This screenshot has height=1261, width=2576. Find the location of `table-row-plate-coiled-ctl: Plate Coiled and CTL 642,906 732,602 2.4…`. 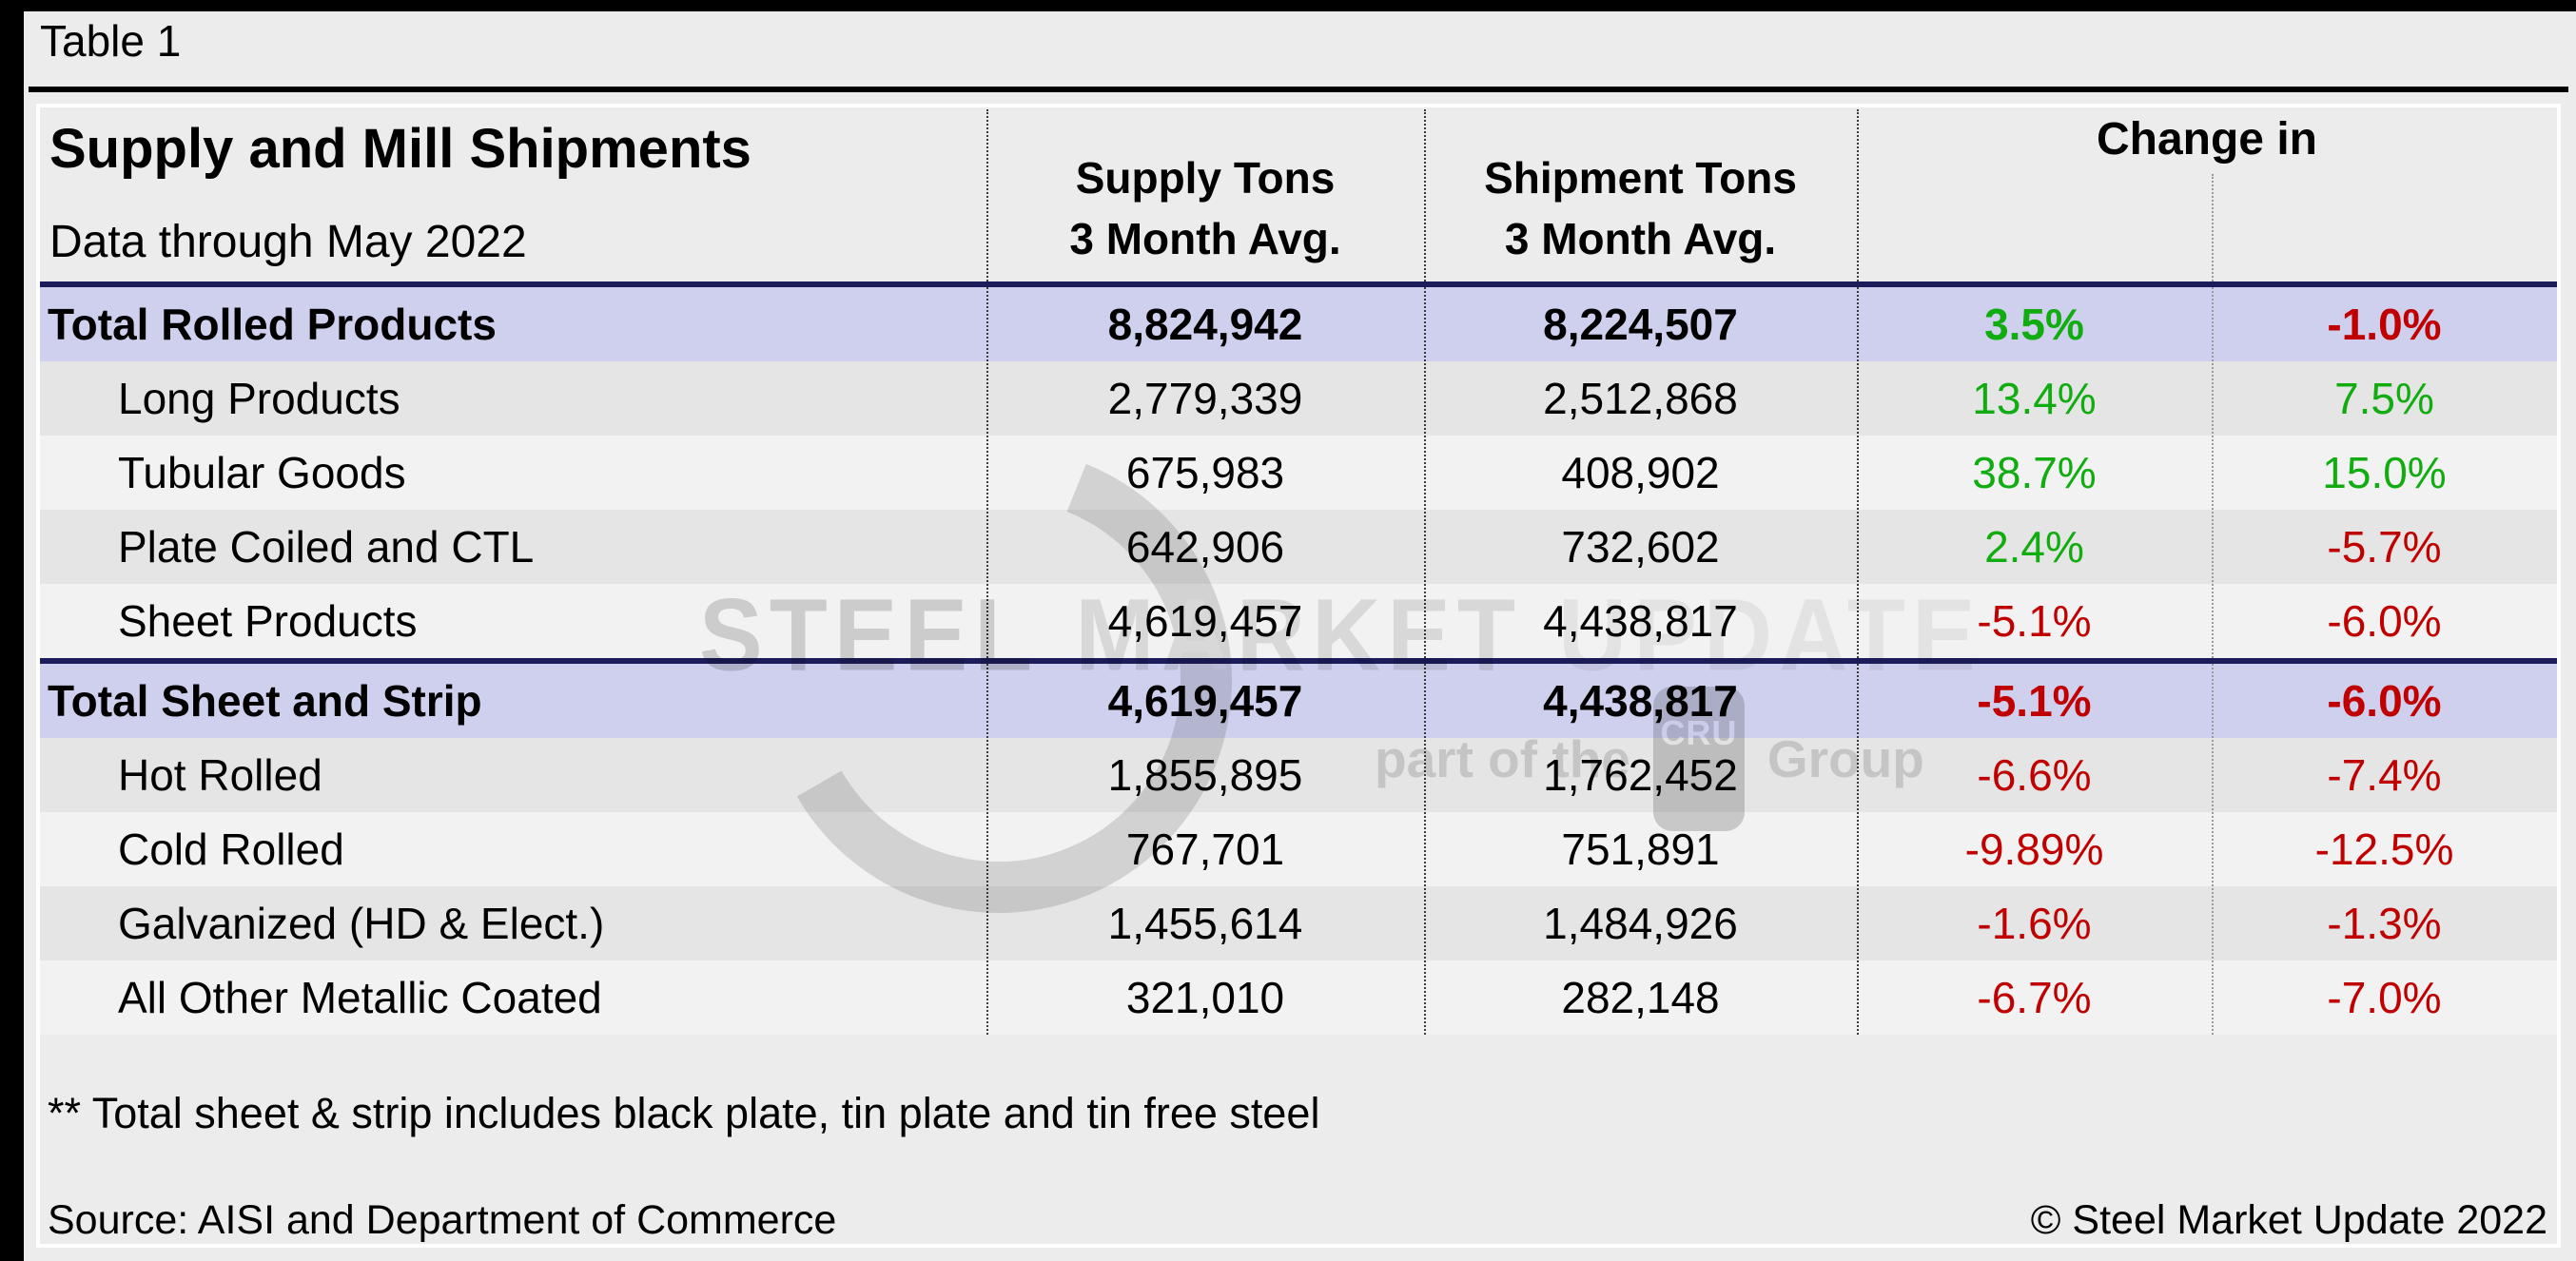

table-row-plate-coiled-ctl: Plate Coiled and CTL 642,906 732,602 2.4… is located at coordinates (1299, 547).